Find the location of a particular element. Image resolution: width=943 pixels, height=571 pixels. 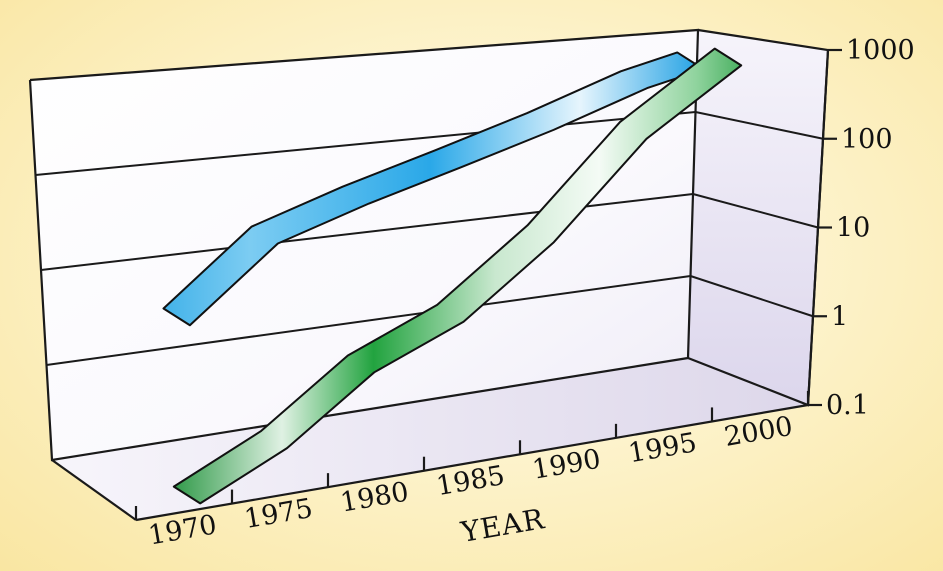

y-tick-label: 100 is located at coordinates (867, 139).